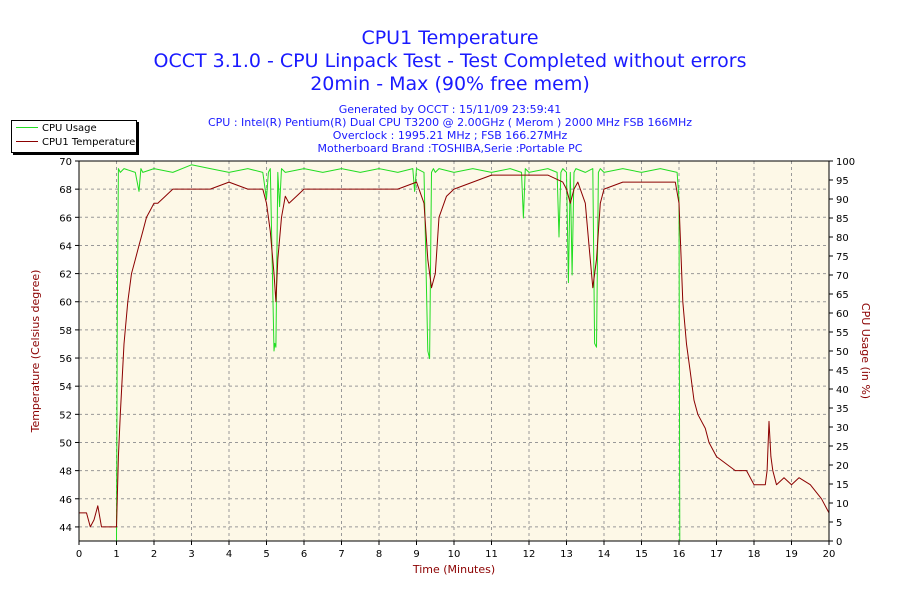 This screenshot has height=600, width=900. I want to click on y-left-tick-label: 58, so click(65, 331).